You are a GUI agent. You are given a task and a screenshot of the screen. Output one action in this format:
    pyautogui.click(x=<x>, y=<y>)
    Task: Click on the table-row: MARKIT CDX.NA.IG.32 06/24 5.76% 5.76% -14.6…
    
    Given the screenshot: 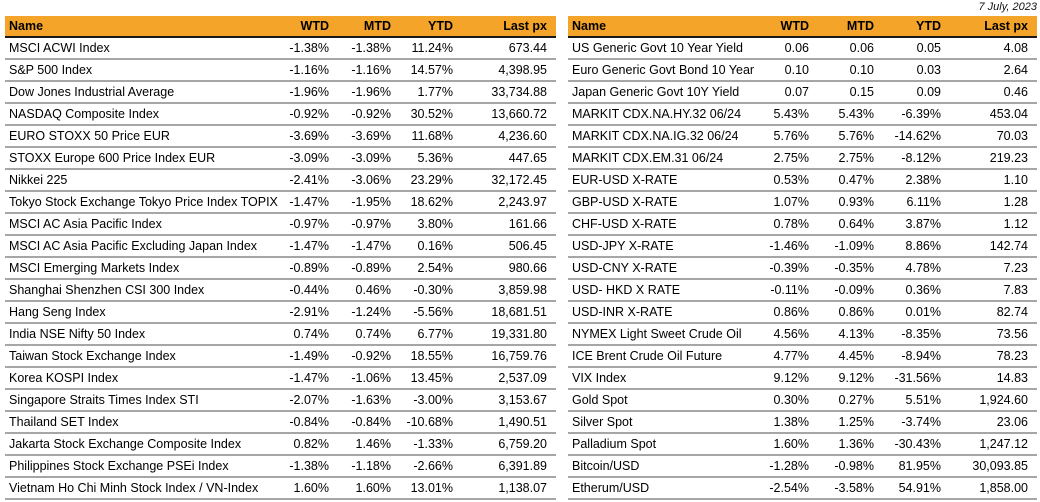 What is the action you would take?
    pyautogui.click(x=802, y=136)
    